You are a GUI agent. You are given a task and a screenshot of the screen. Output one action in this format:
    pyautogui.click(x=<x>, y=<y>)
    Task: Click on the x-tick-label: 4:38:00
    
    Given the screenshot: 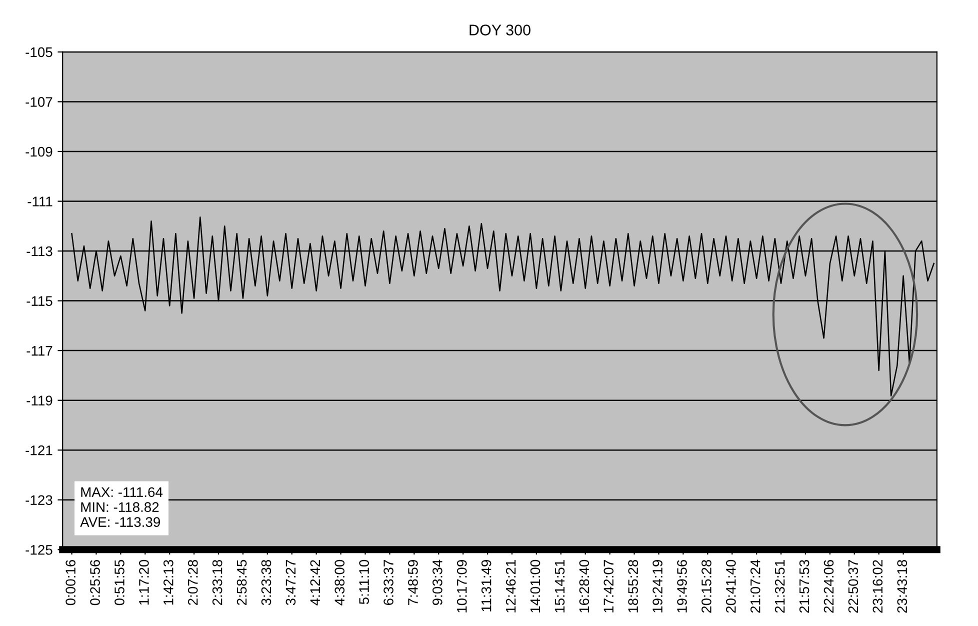 What is the action you would take?
    pyautogui.click(x=339, y=583)
    